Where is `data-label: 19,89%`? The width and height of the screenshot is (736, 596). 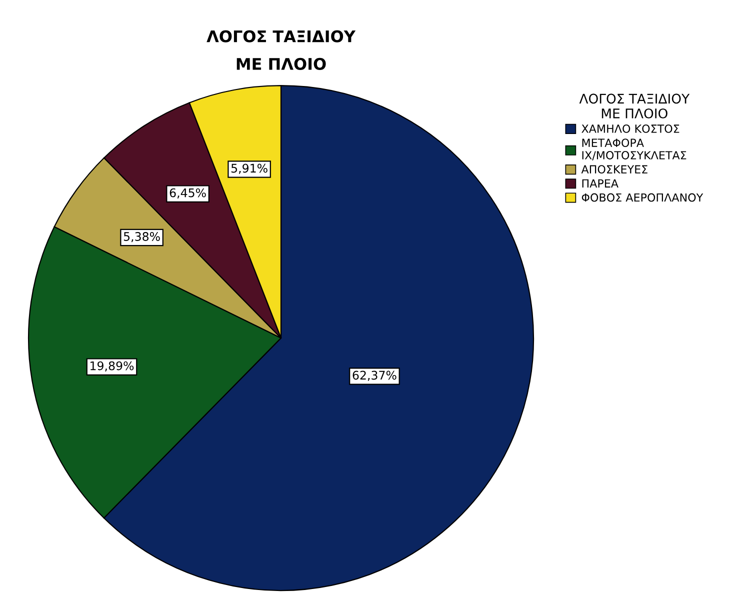
data-label: 19,89% is located at coordinates (112, 366).